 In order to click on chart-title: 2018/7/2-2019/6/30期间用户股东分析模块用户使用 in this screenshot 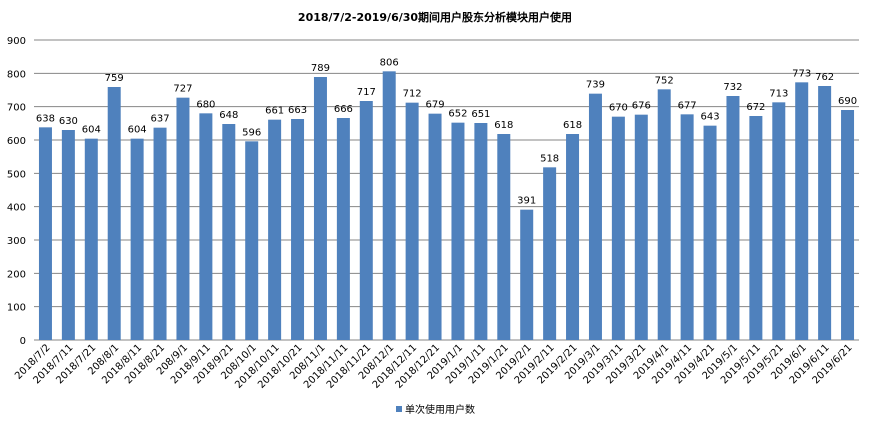, I will do `click(435, 17)`.